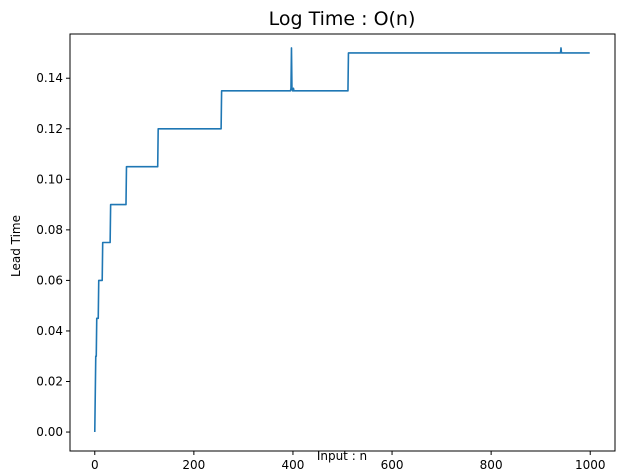 Image resolution: width=622 pixels, height=472 pixels. Describe the element at coordinates (49, 129) in the screenshot. I see `y-tick-label: 0.12` at that location.